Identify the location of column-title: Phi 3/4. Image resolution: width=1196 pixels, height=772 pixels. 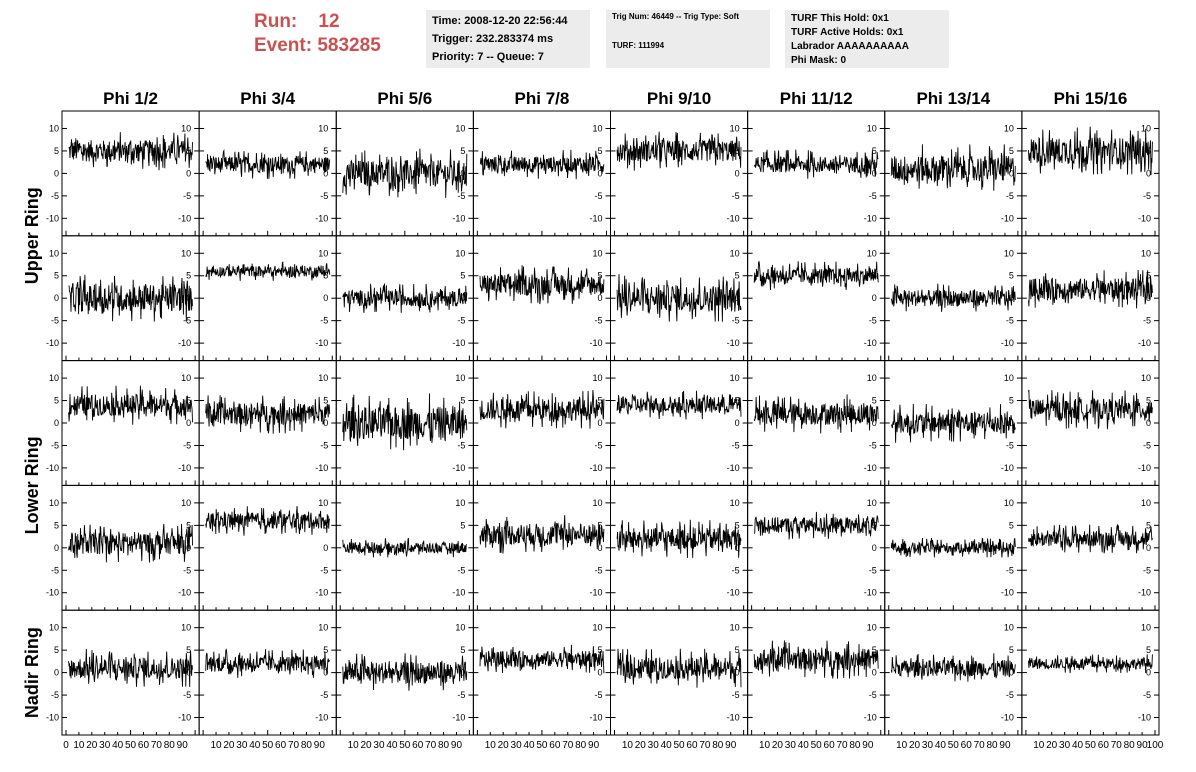
(267, 98).